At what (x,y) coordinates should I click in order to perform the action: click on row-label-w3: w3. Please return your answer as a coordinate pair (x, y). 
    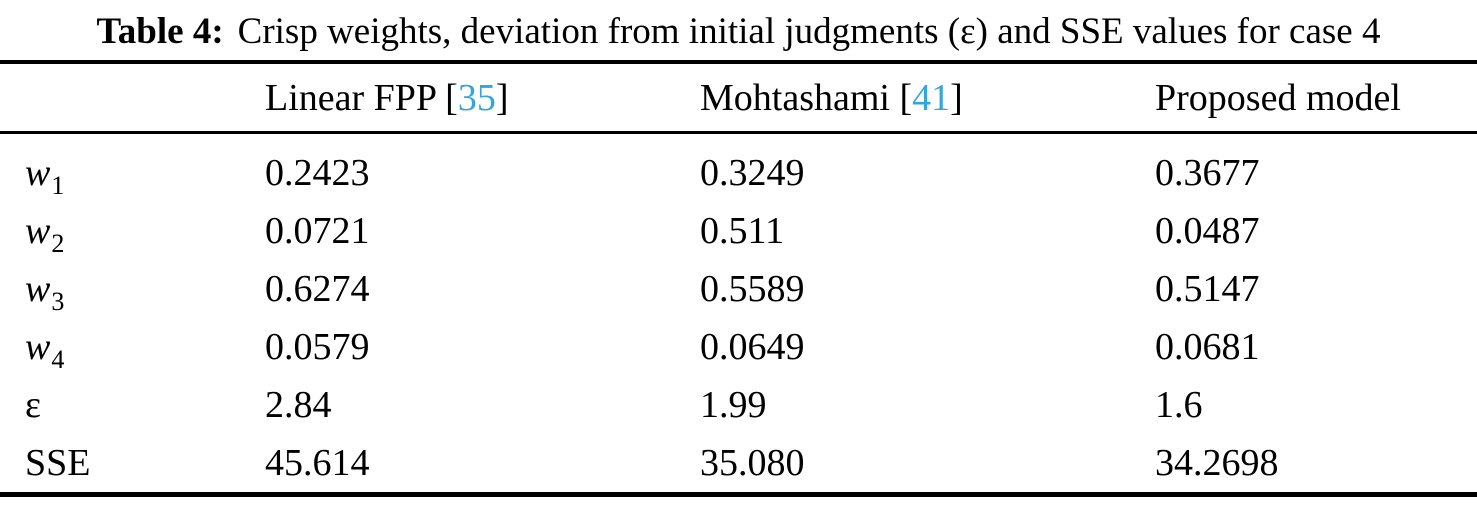
    Looking at the image, I should click on (132, 291).